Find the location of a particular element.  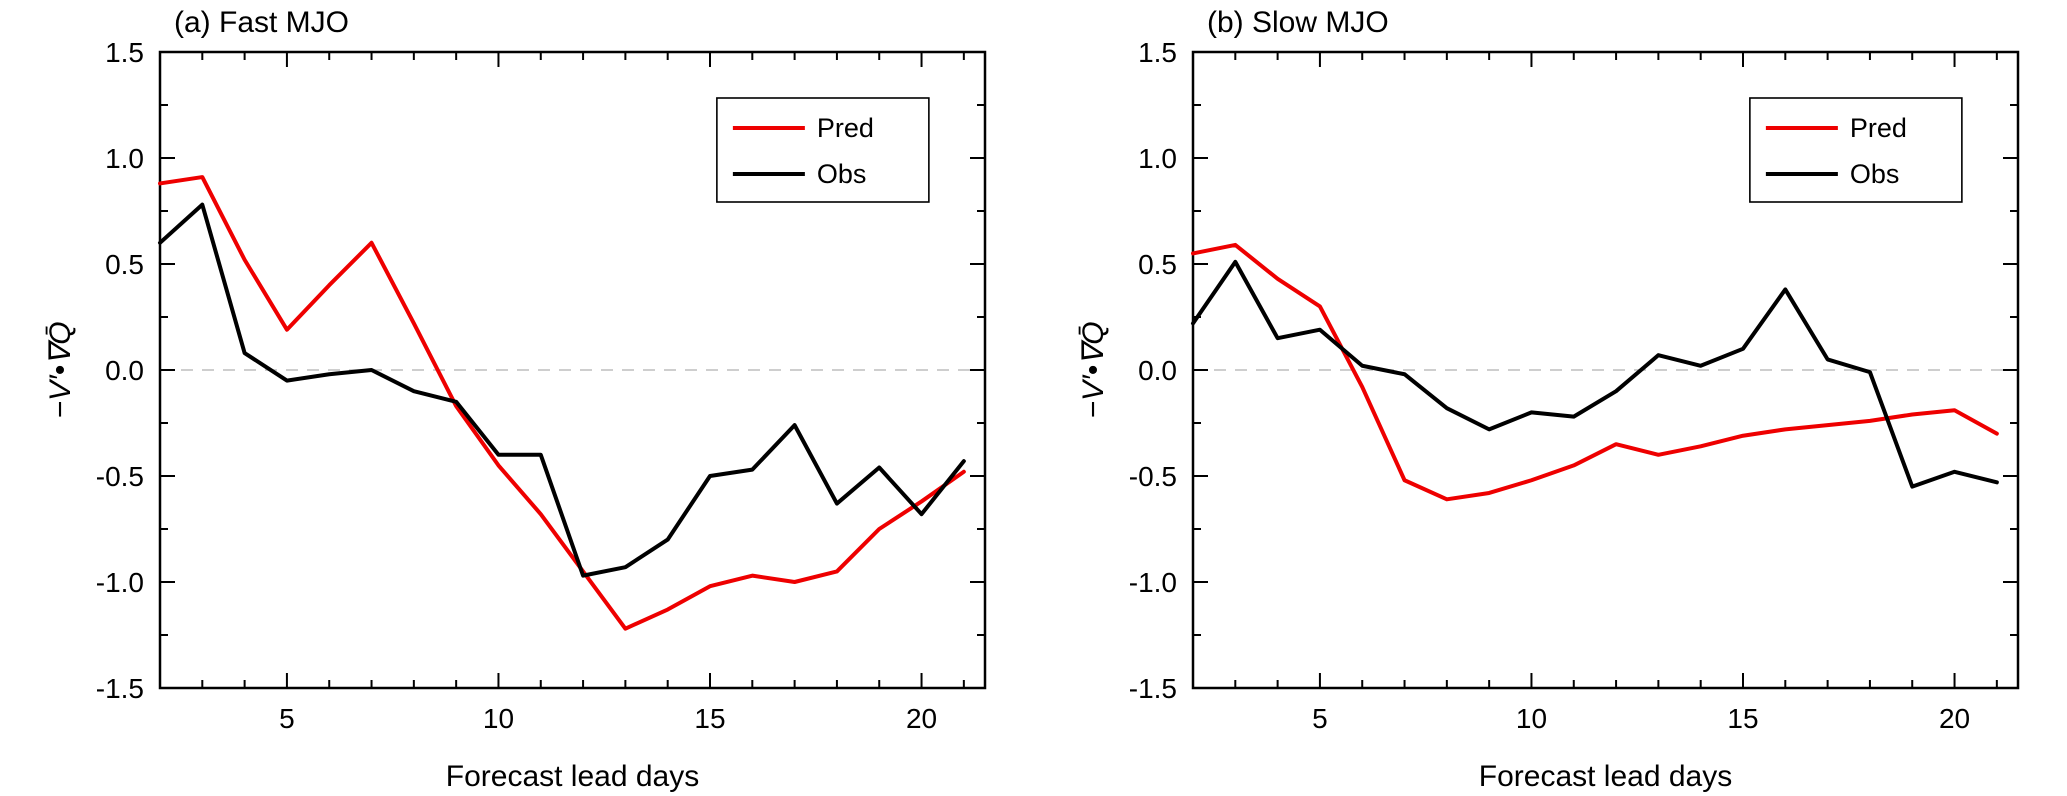

chart-title: (b) Slow MJO is located at coordinates (1298, 22).